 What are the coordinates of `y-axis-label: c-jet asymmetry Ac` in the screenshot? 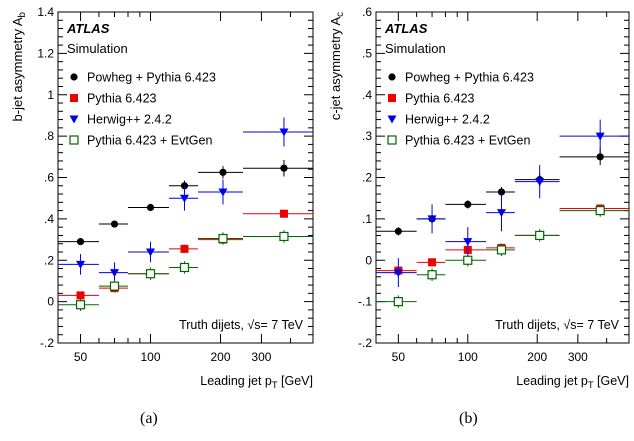 It's located at (337, 66).